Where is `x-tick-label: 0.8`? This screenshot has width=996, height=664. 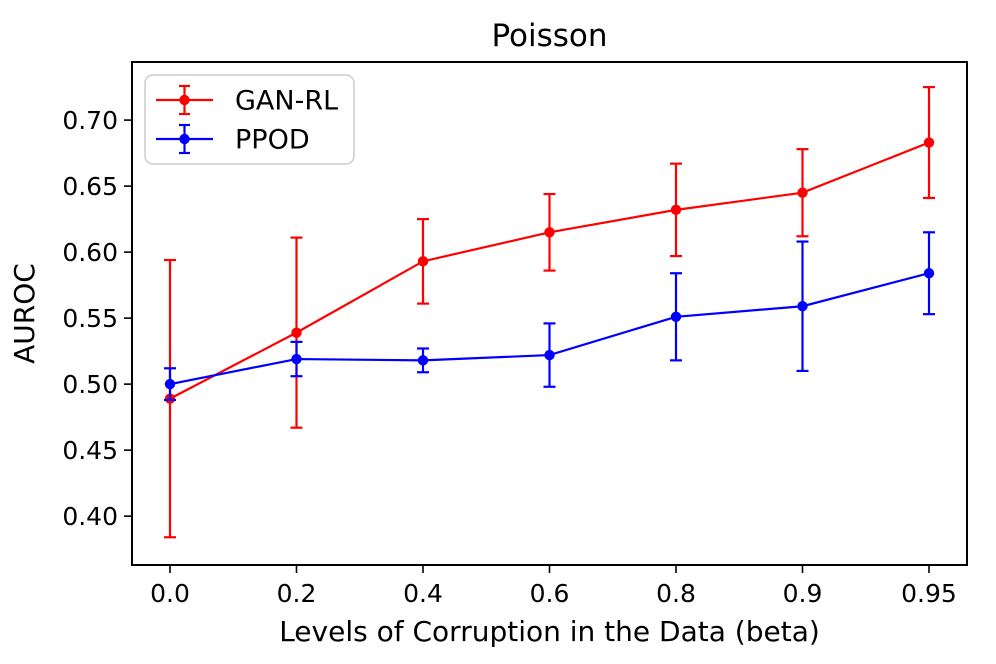 x-tick-label: 0.8 is located at coordinates (676, 593).